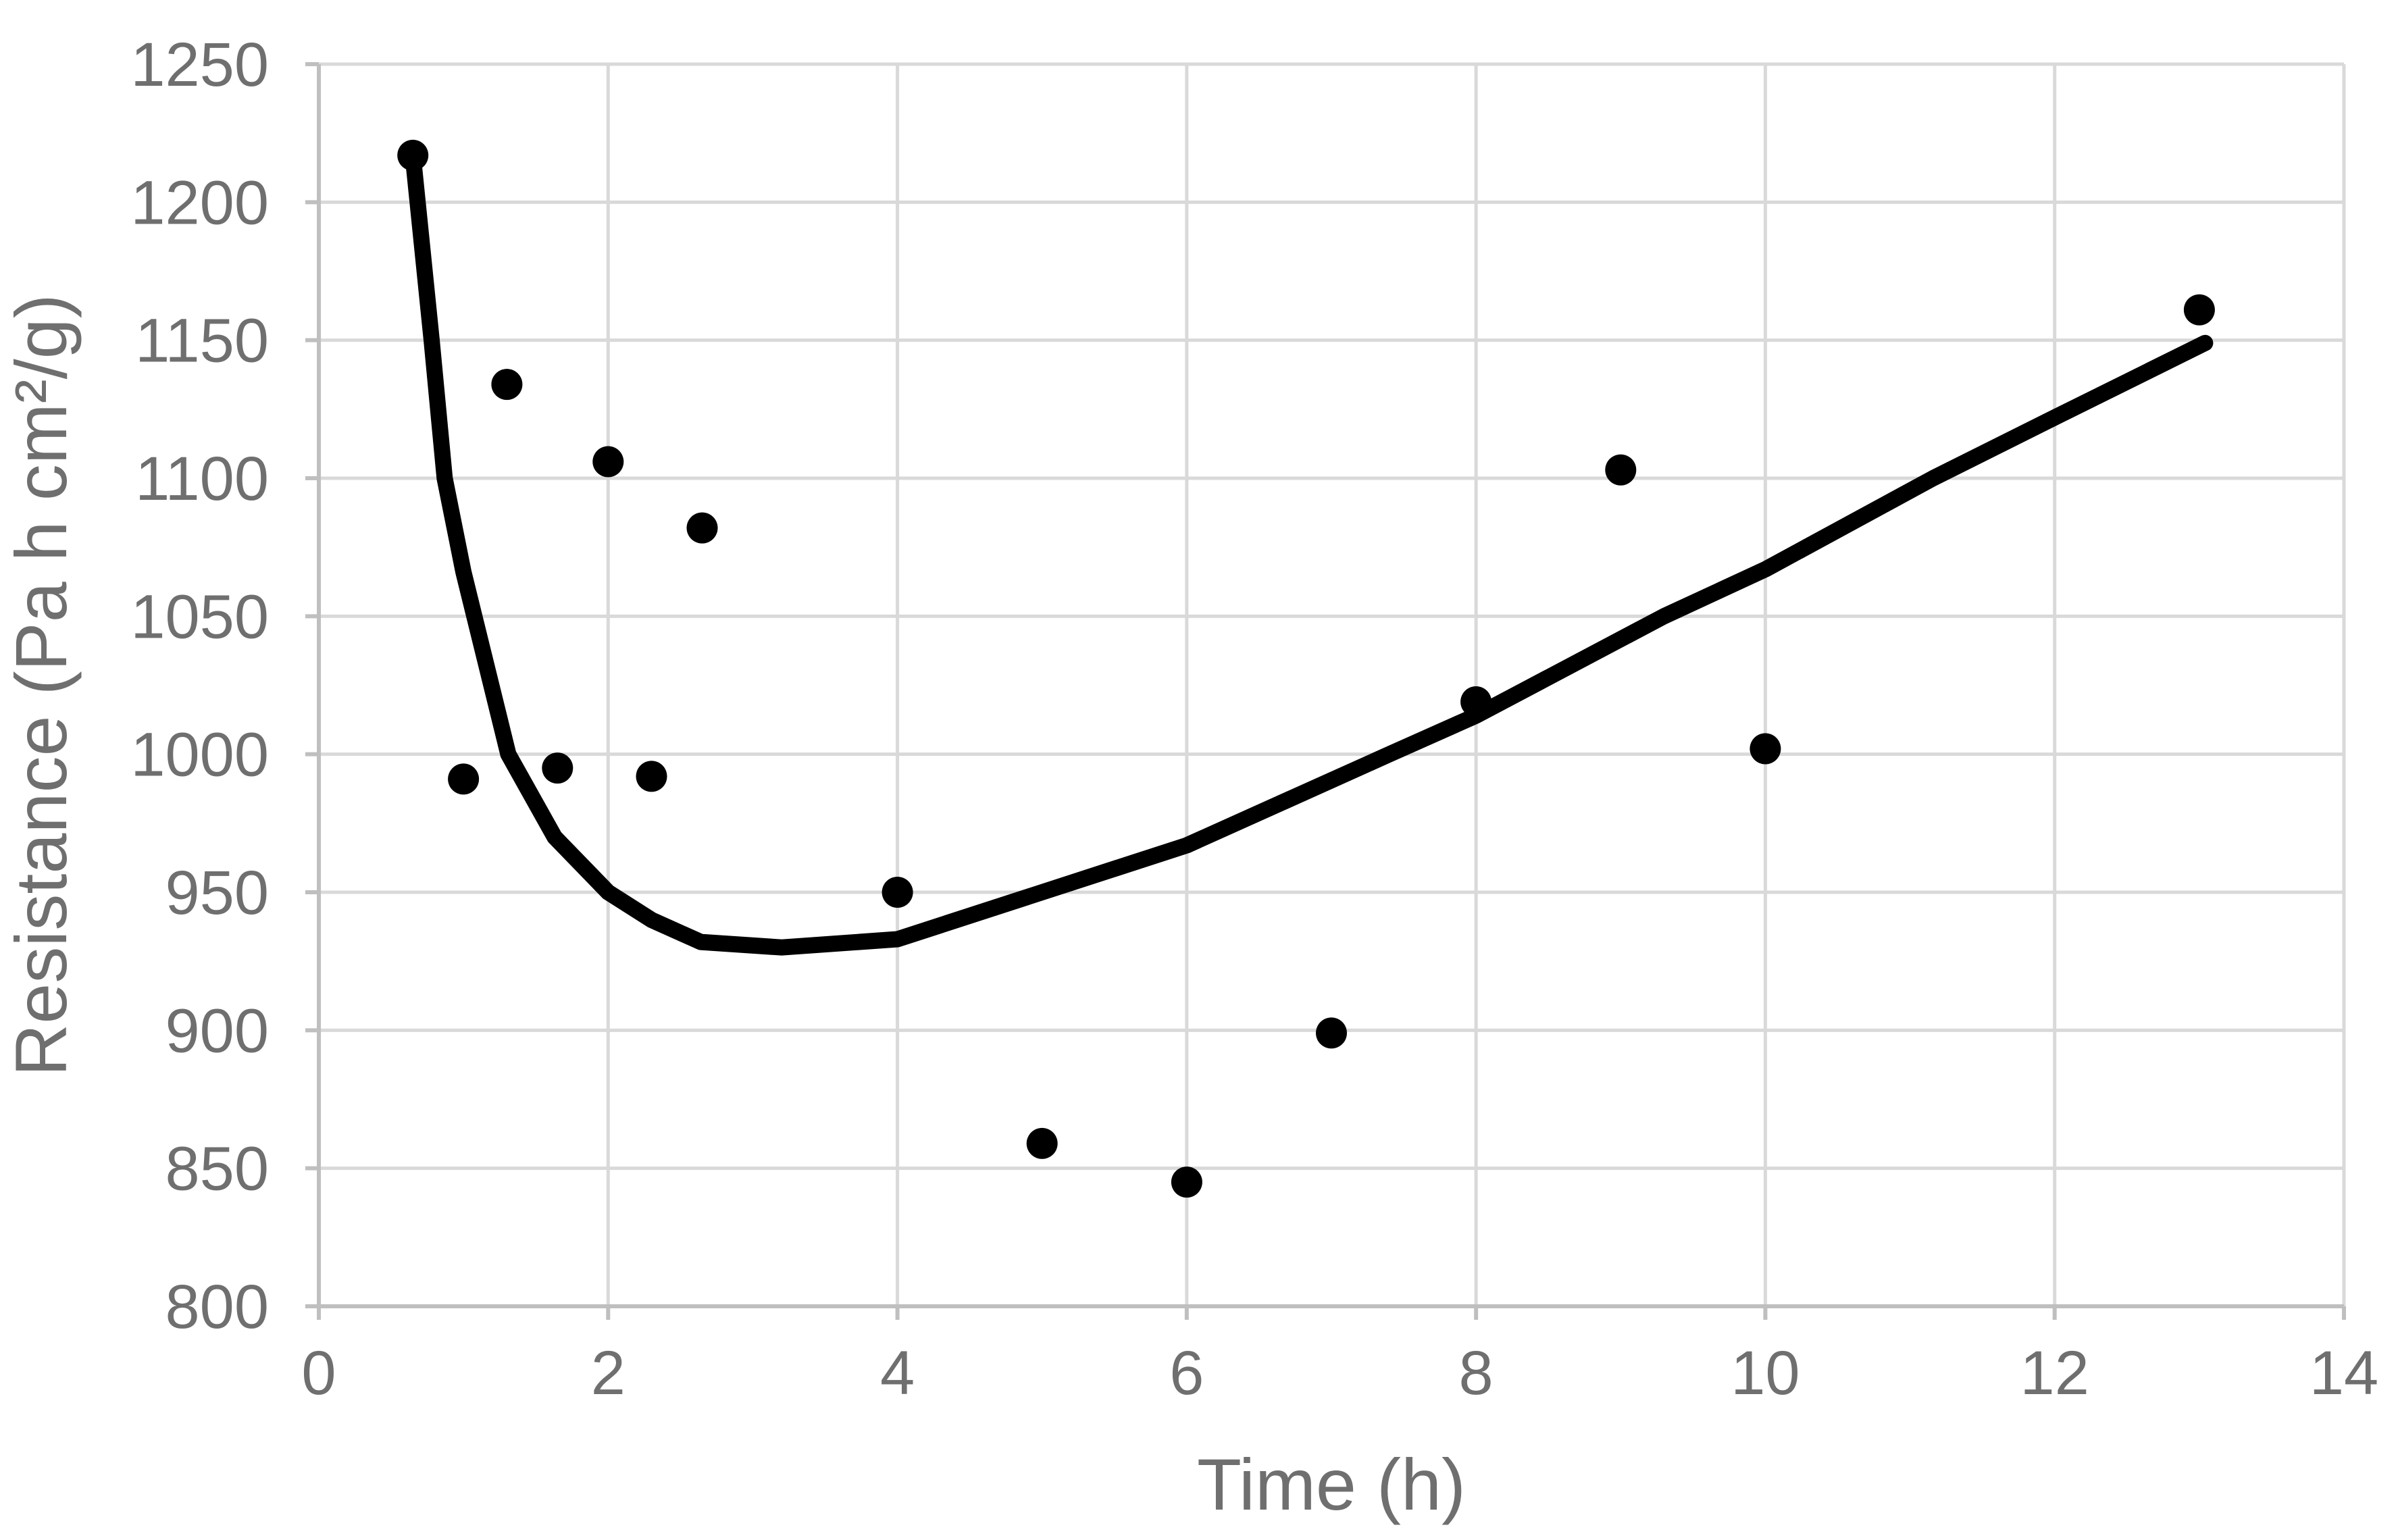  What do you see at coordinates (202, 478) in the screenshot?
I see `y-tick-label: 1100` at bounding box center [202, 478].